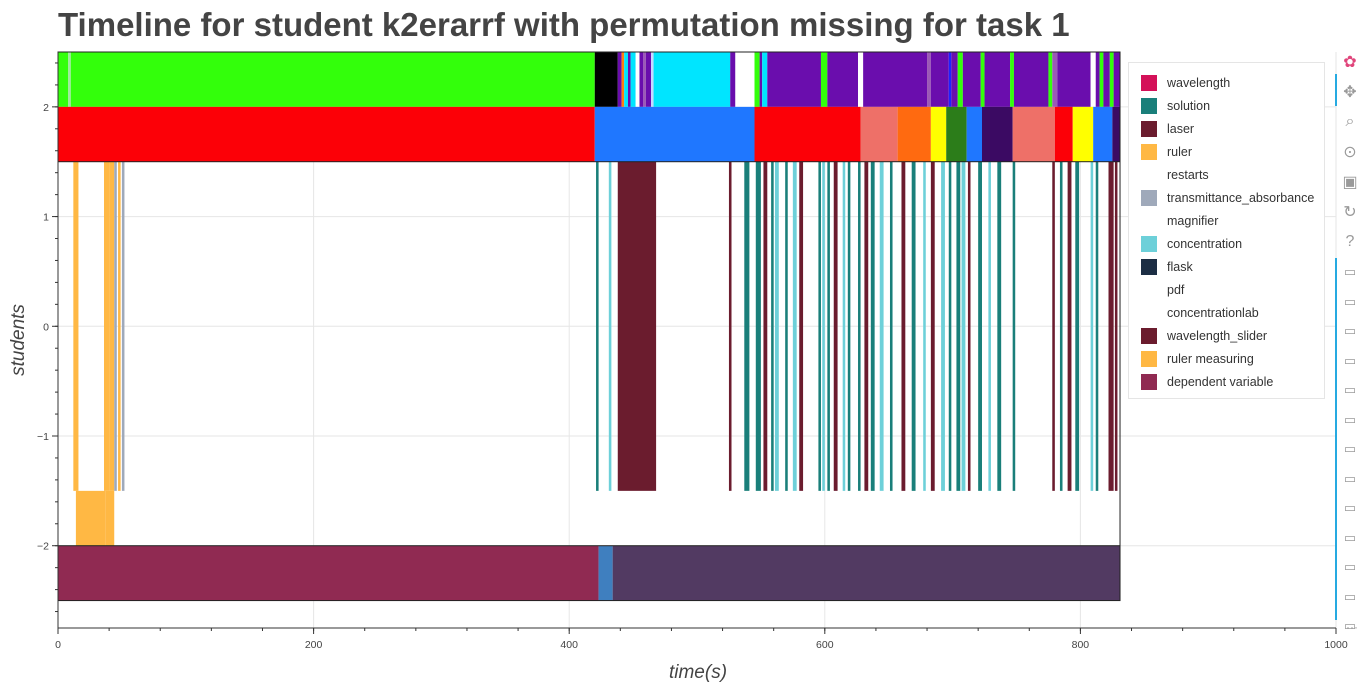  Describe the element at coordinates (314, 645) in the screenshot. I see `x-tick-label: 200` at that location.